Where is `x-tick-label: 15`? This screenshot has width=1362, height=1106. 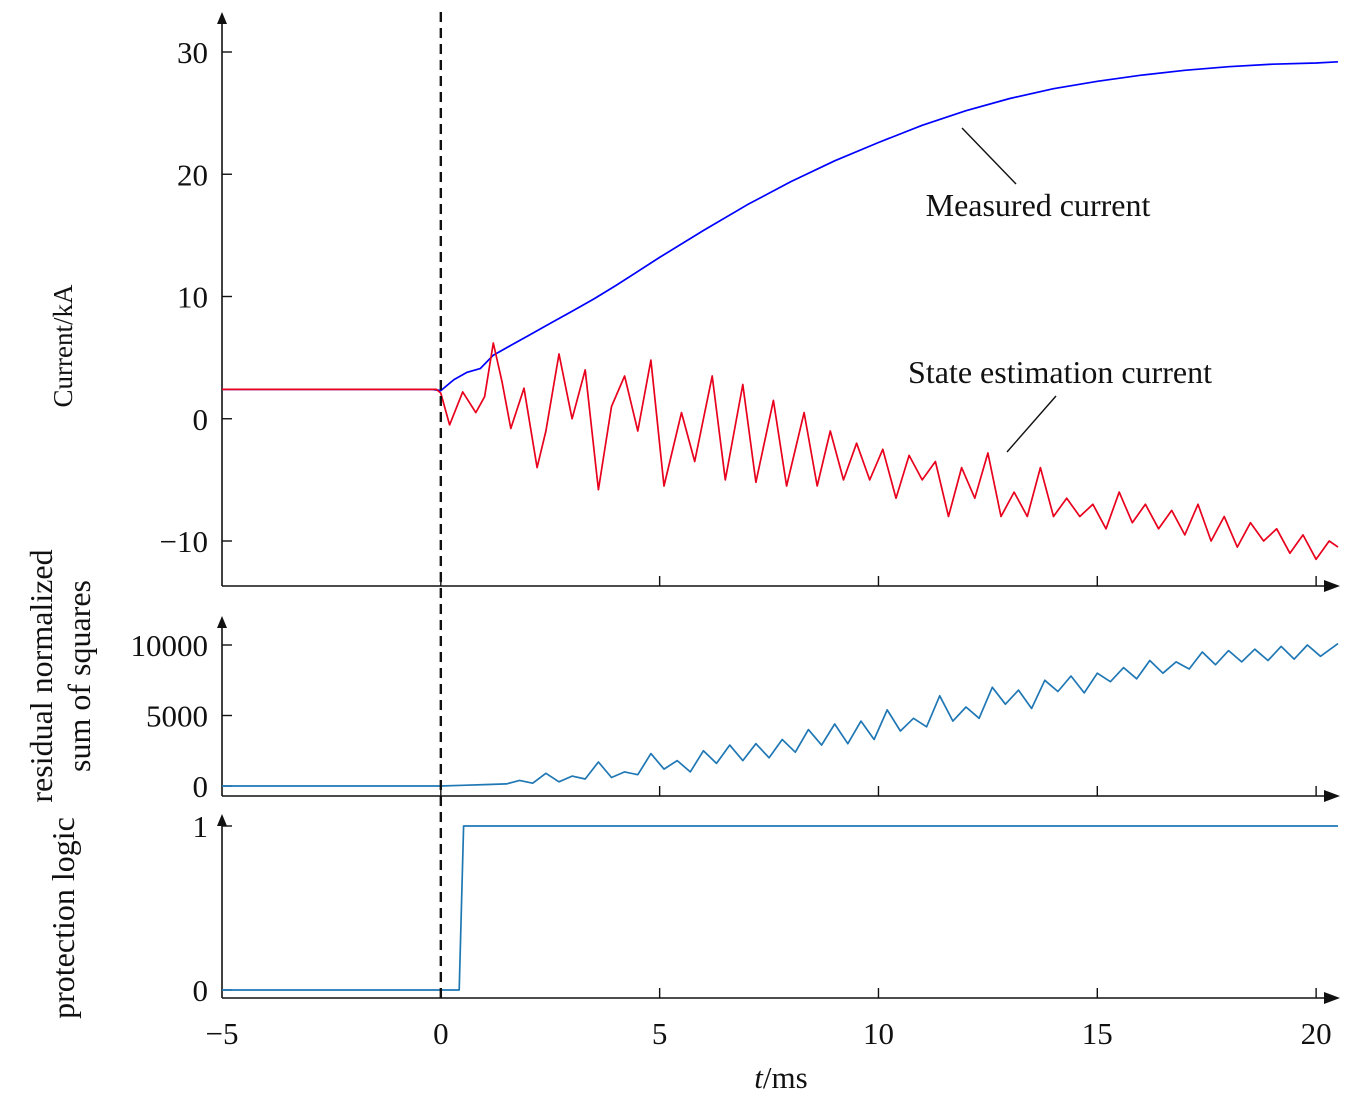 x-tick-label: 15 is located at coordinates (1097, 1033).